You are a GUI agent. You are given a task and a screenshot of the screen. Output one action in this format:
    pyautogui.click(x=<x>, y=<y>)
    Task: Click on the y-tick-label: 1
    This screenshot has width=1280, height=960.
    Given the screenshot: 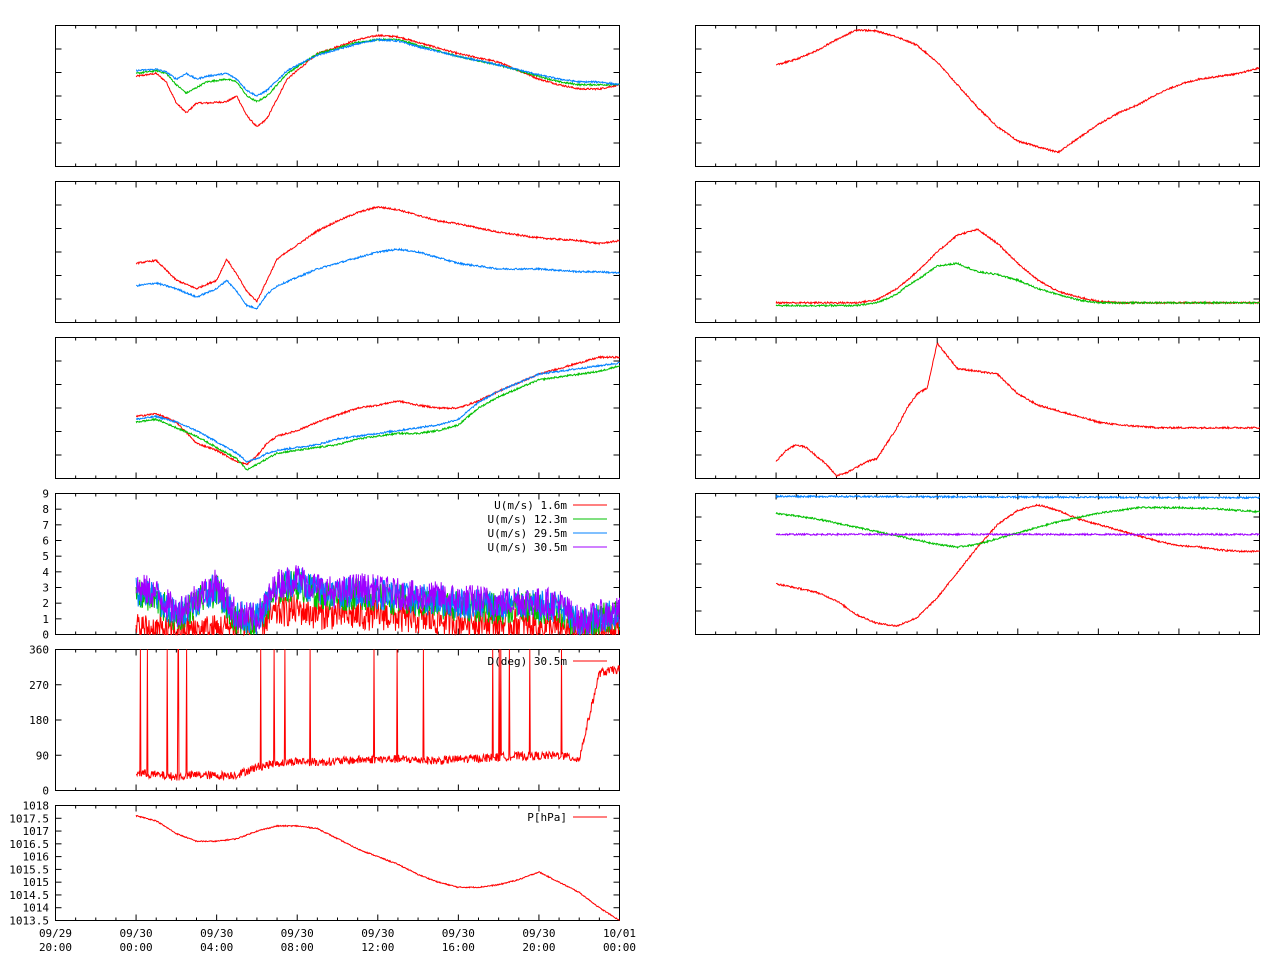 What is the action you would take?
    pyautogui.click(x=45, y=619)
    